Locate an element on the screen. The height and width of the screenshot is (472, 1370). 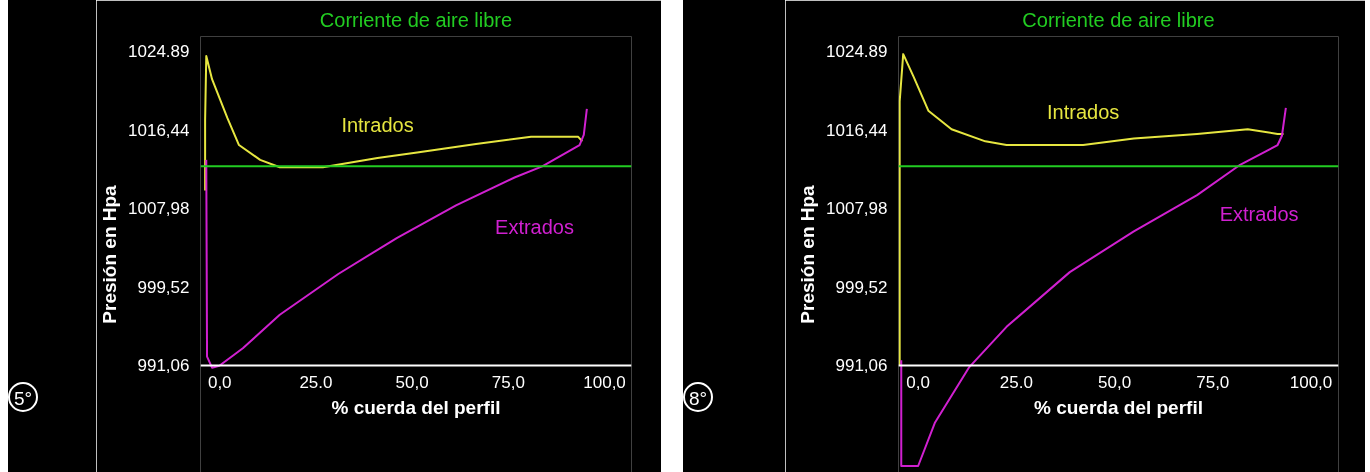
line-series is located at coordinates (394, 123).